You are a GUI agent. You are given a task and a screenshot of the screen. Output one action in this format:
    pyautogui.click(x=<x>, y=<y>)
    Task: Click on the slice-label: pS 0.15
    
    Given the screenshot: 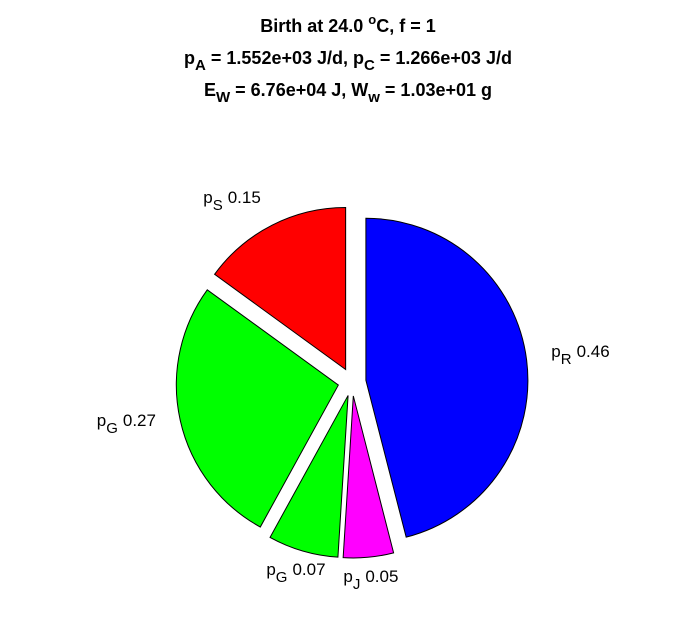 What is the action you would take?
    pyautogui.click(x=232, y=201)
    